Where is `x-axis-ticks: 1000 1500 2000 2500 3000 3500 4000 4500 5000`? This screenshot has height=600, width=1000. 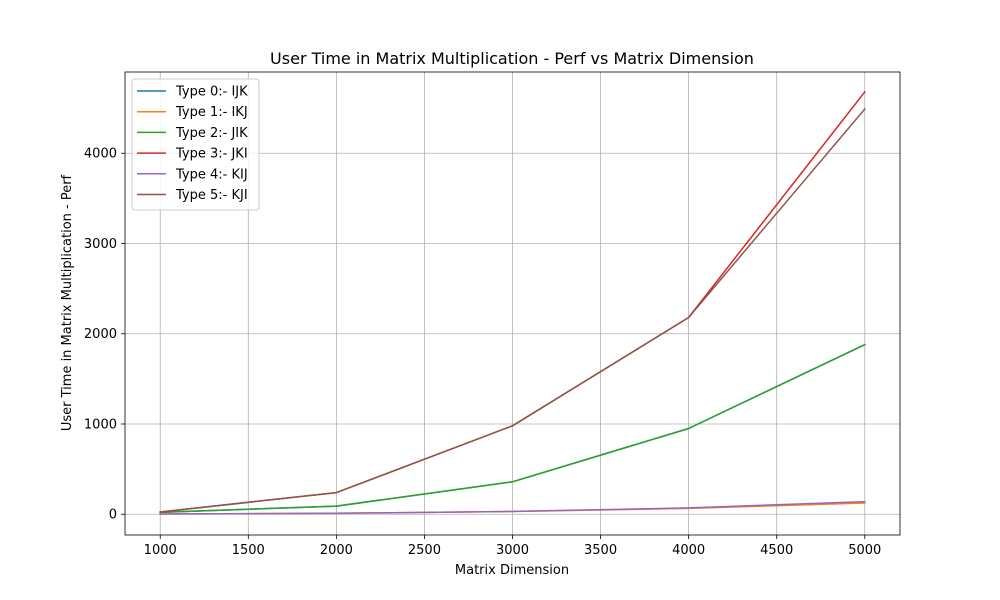 x-axis-ticks: 1000 1500 2000 2500 3000 3500 4000 4500 5000 is located at coordinates (512, 546).